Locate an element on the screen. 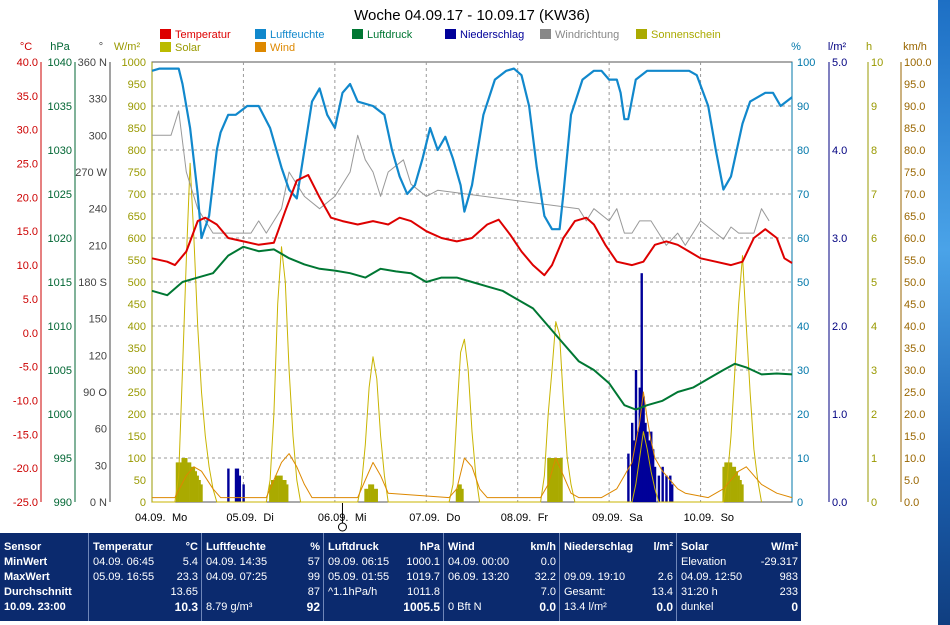 This screenshot has height=625, width=950. cell-label: 06.09. 13:20 is located at coordinates (479, 577).